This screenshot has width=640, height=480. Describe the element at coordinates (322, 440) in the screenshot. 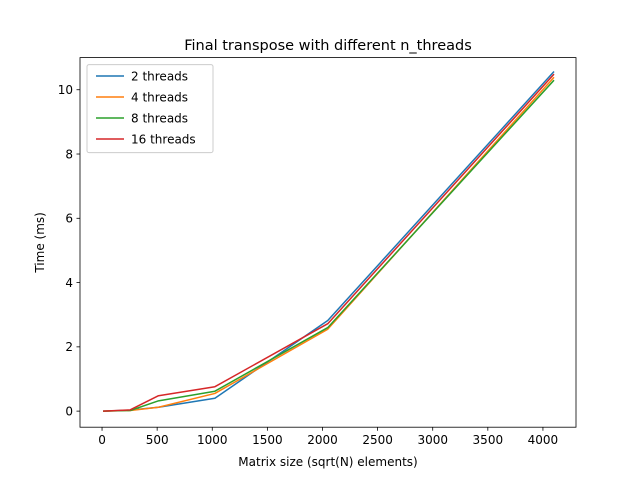

I see `x-tick-label: 2000` at that location.